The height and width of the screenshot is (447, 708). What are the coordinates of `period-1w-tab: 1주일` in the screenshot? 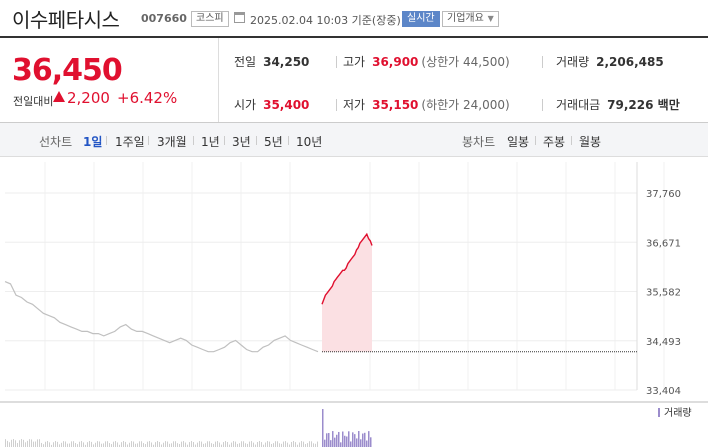 It's located at (130, 142).